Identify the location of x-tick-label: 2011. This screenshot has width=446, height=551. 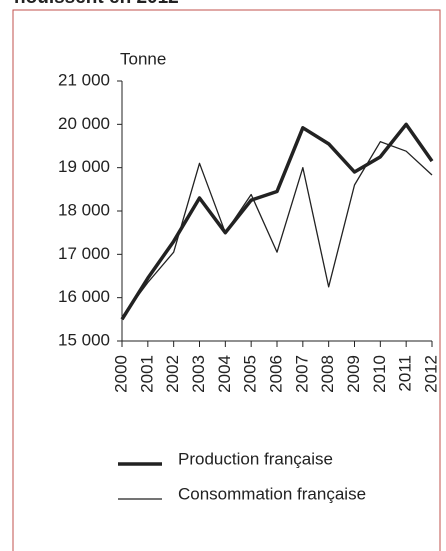
(405, 373).